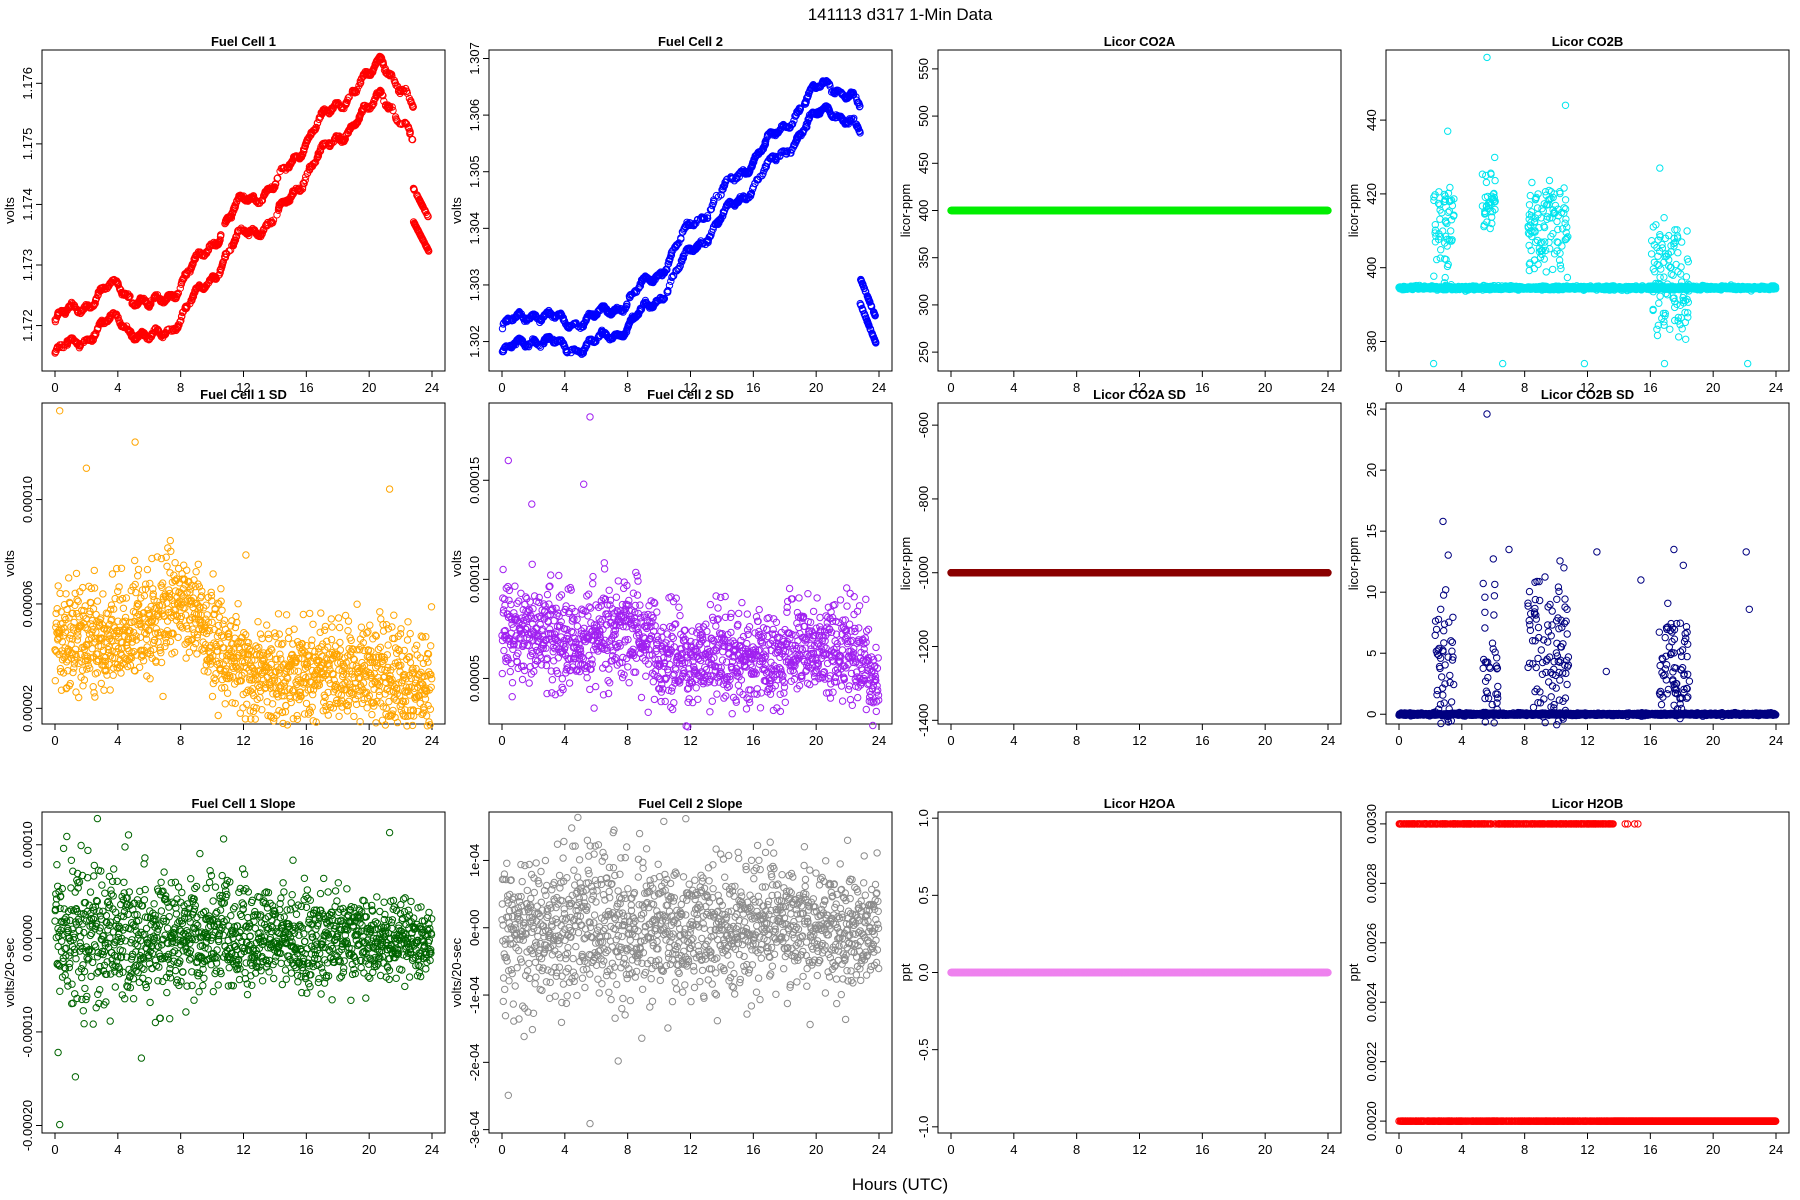  Describe the element at coordinates (923, 69) in the screenshot. I see `y-tick-label: 550` at that location.